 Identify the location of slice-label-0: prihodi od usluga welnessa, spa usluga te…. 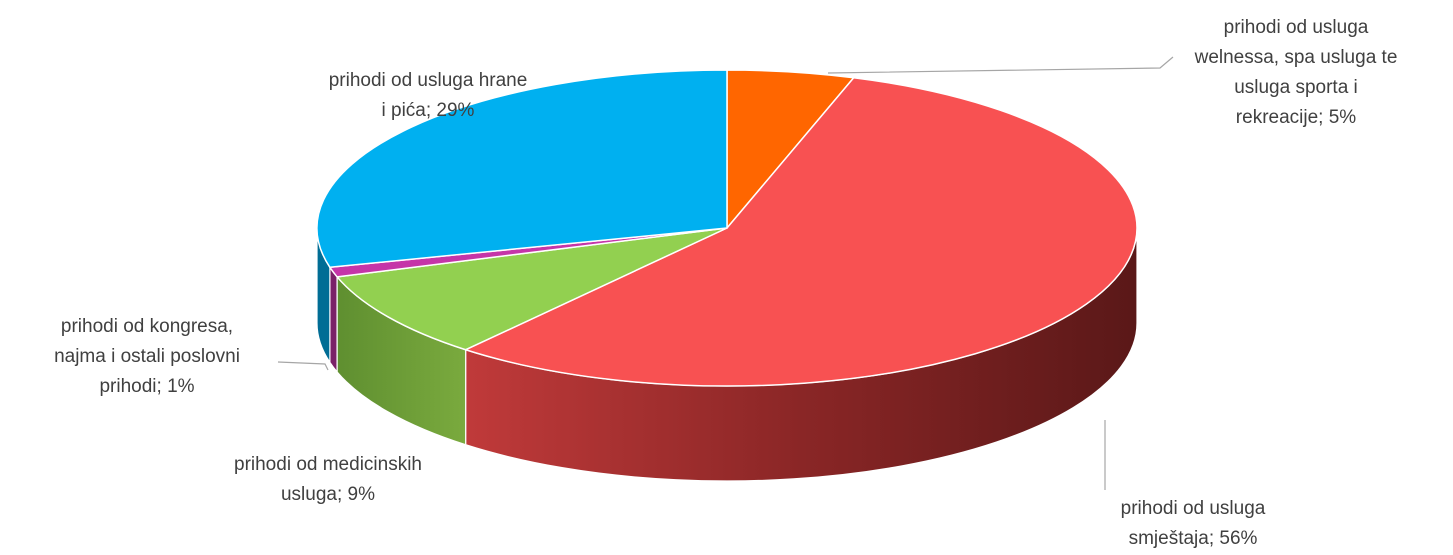
(1296, 72).